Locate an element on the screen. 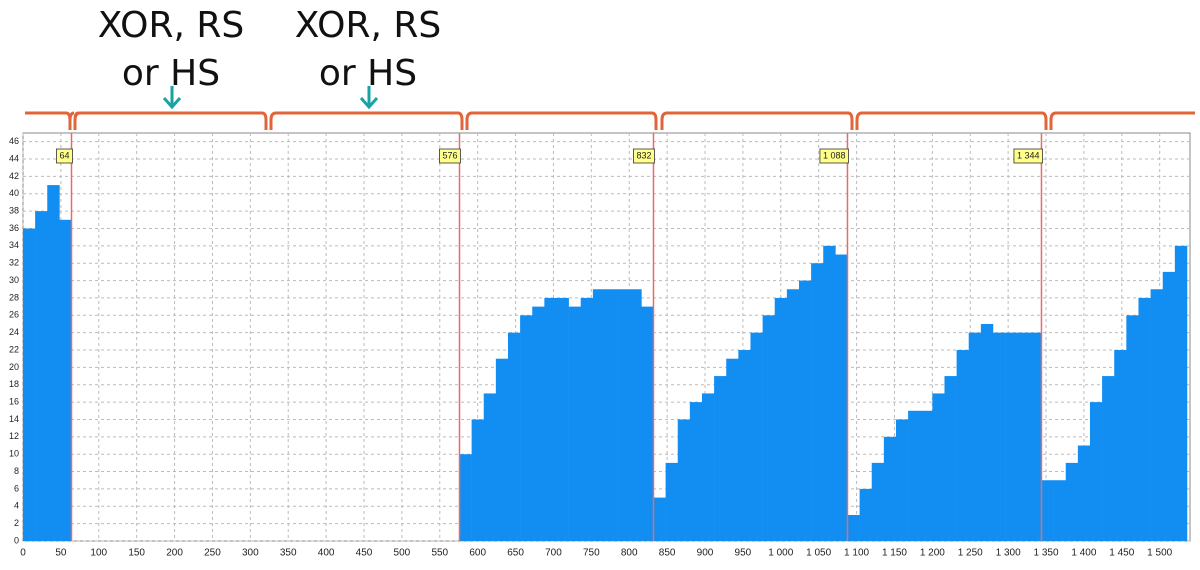  x-tick-label: 1 450 is located at coordinates (1121, 553).